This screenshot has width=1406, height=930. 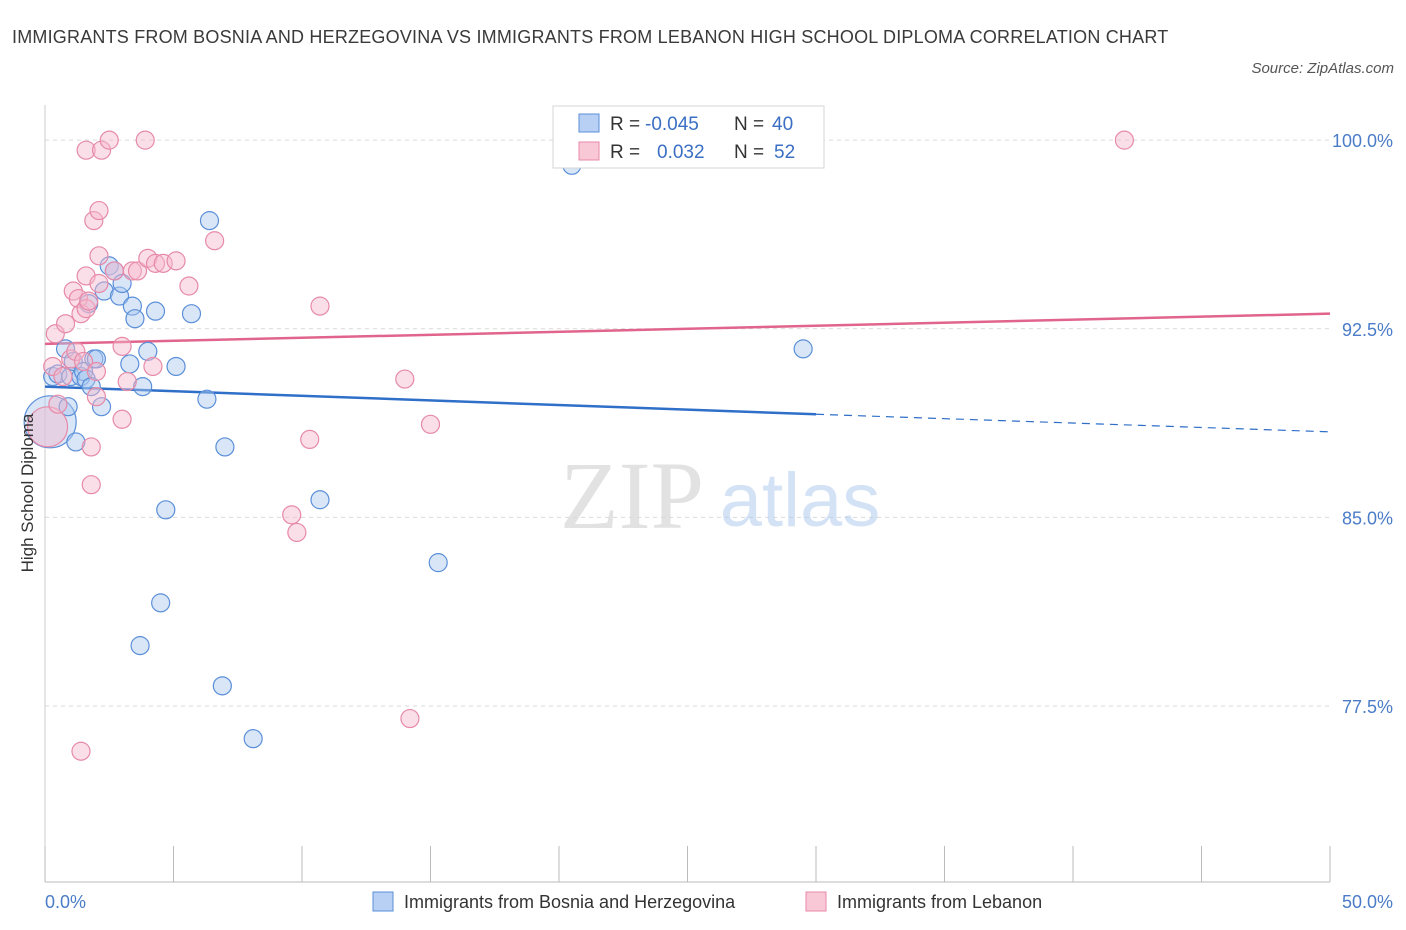 I want to click on watermark: ZIP atlas, so click(x=720, y=495).